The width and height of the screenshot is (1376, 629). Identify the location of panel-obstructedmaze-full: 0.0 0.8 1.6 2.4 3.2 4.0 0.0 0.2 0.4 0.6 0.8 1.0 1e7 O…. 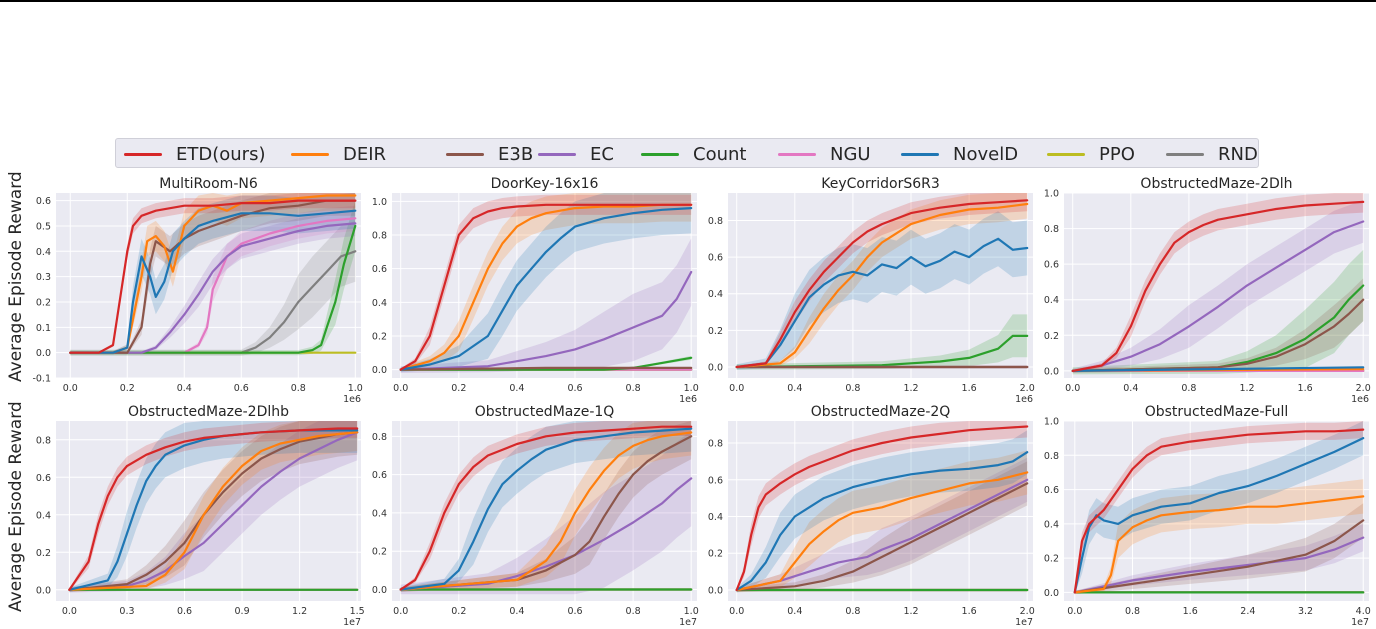
(1207, 516).